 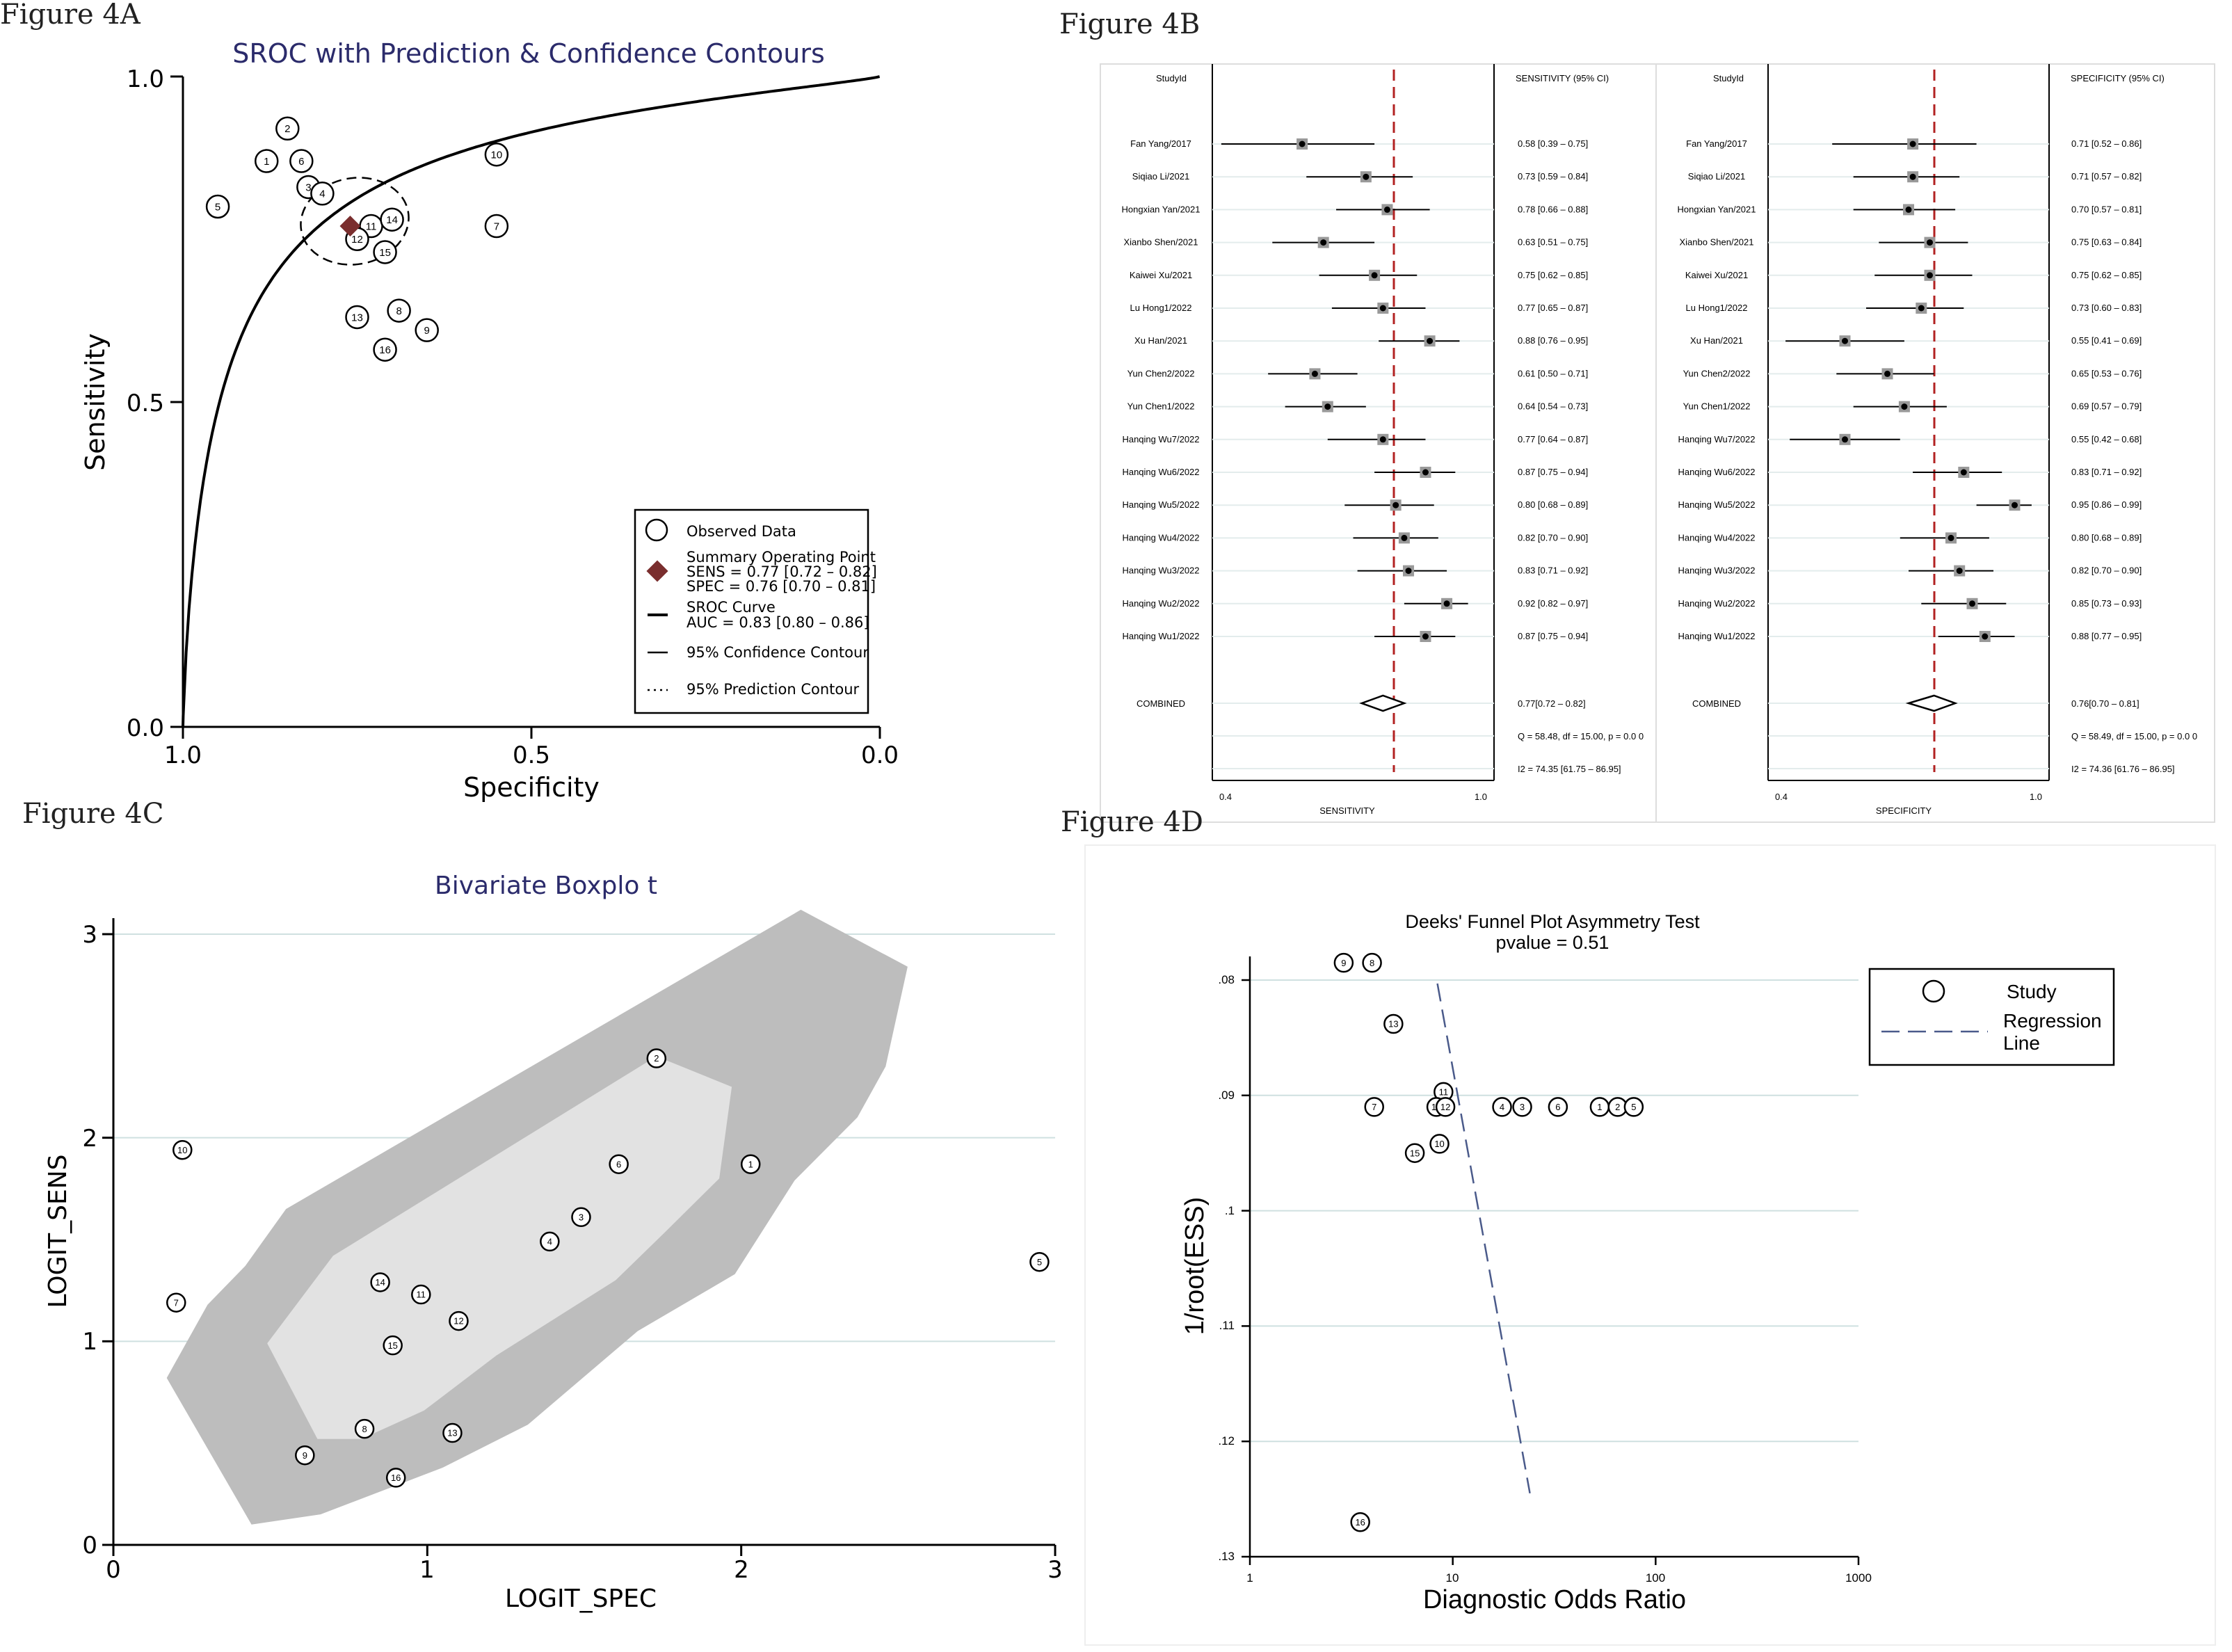 I want to click on study-point-4a-16: 16, so click(x=385, y=349).